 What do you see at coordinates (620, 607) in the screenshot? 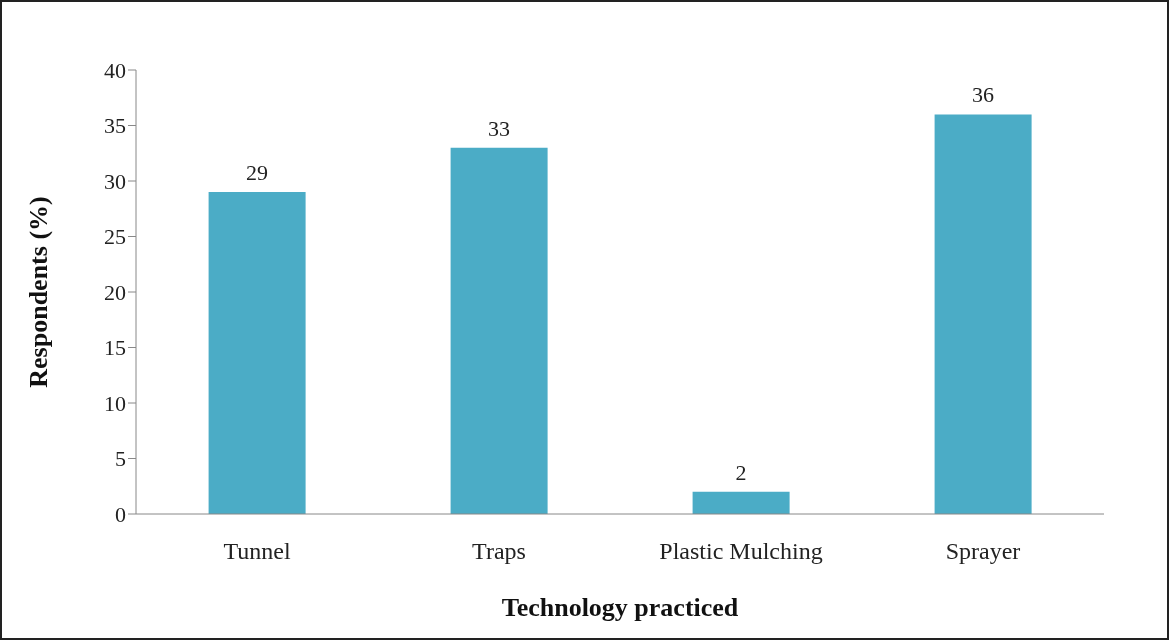
I see `x-axis-title: Technology practiced` at bounding box center [620, 607].